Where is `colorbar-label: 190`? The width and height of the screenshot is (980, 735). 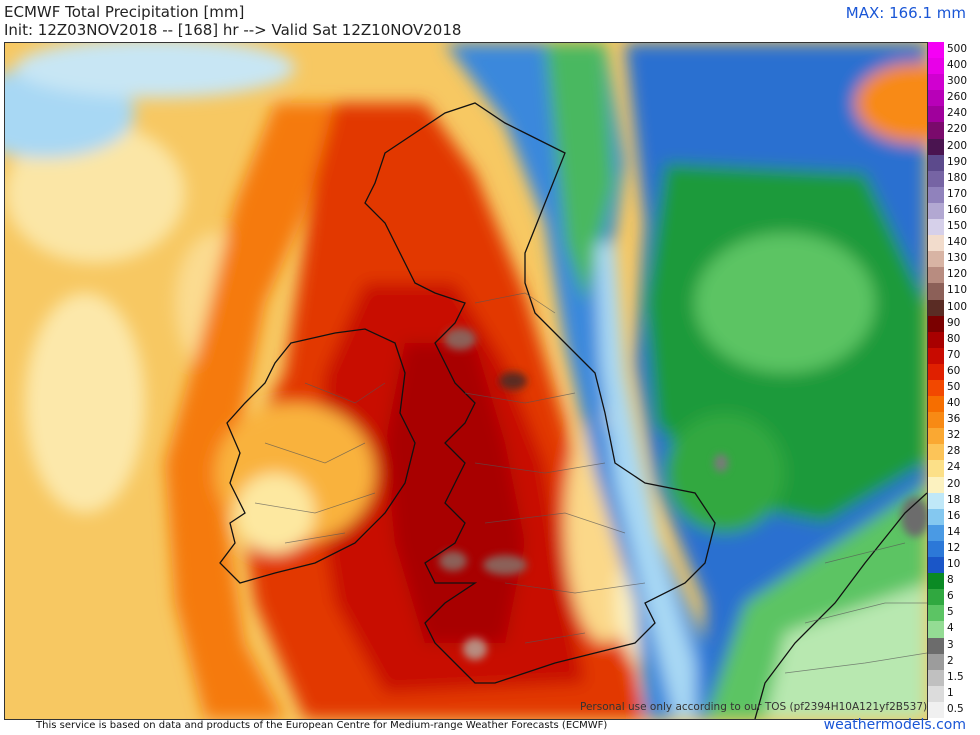 colorbar-label: 190 is located at coordinates (957, 161).